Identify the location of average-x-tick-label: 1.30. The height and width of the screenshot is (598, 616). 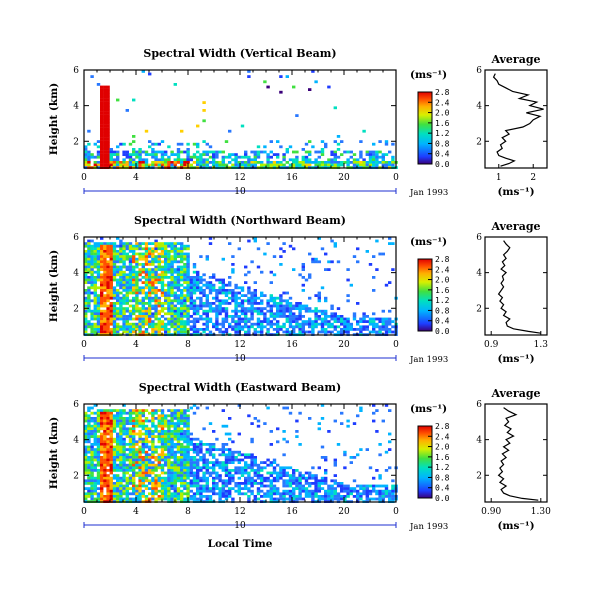
(541, 512).